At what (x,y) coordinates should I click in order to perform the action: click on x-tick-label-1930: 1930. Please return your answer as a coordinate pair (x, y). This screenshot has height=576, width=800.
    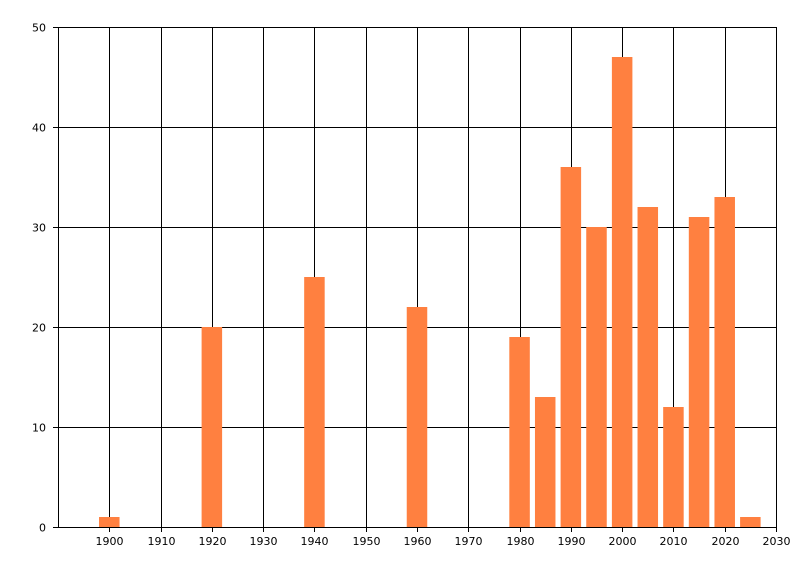
    Looking at the image, I should click on (264, 541).